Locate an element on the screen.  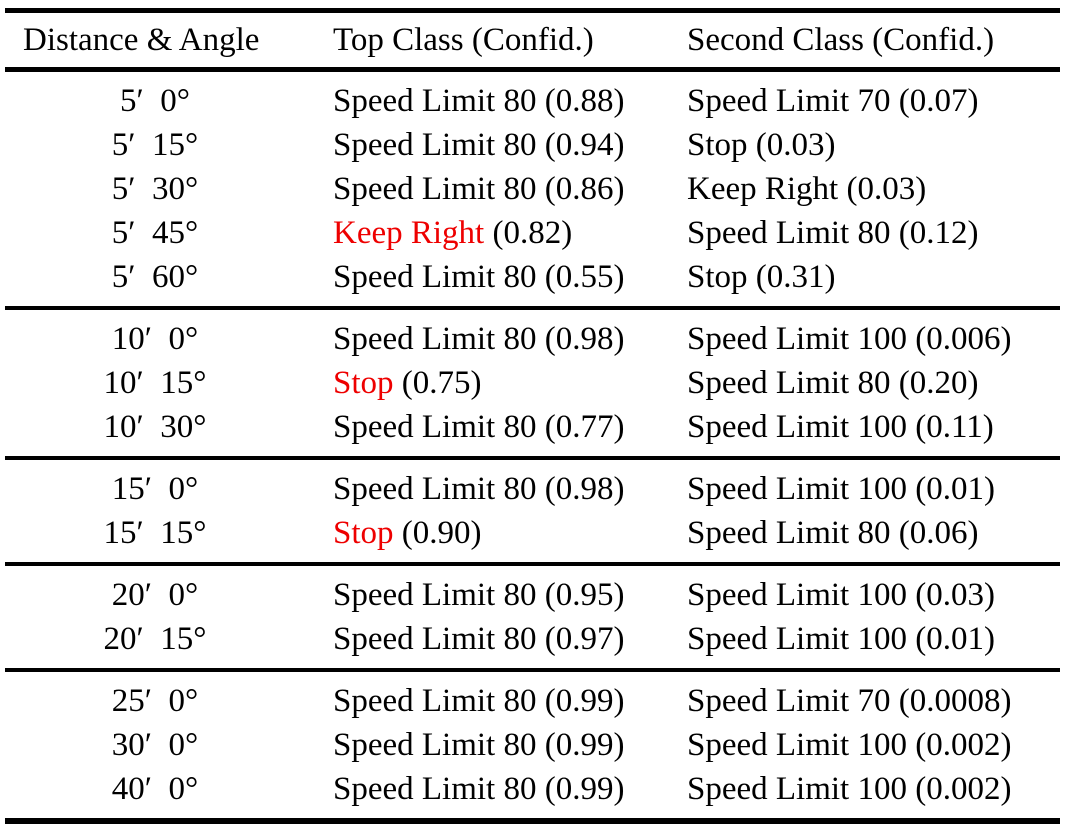
top-class-confidence: (0.90) is located at coordinates (437, 533).